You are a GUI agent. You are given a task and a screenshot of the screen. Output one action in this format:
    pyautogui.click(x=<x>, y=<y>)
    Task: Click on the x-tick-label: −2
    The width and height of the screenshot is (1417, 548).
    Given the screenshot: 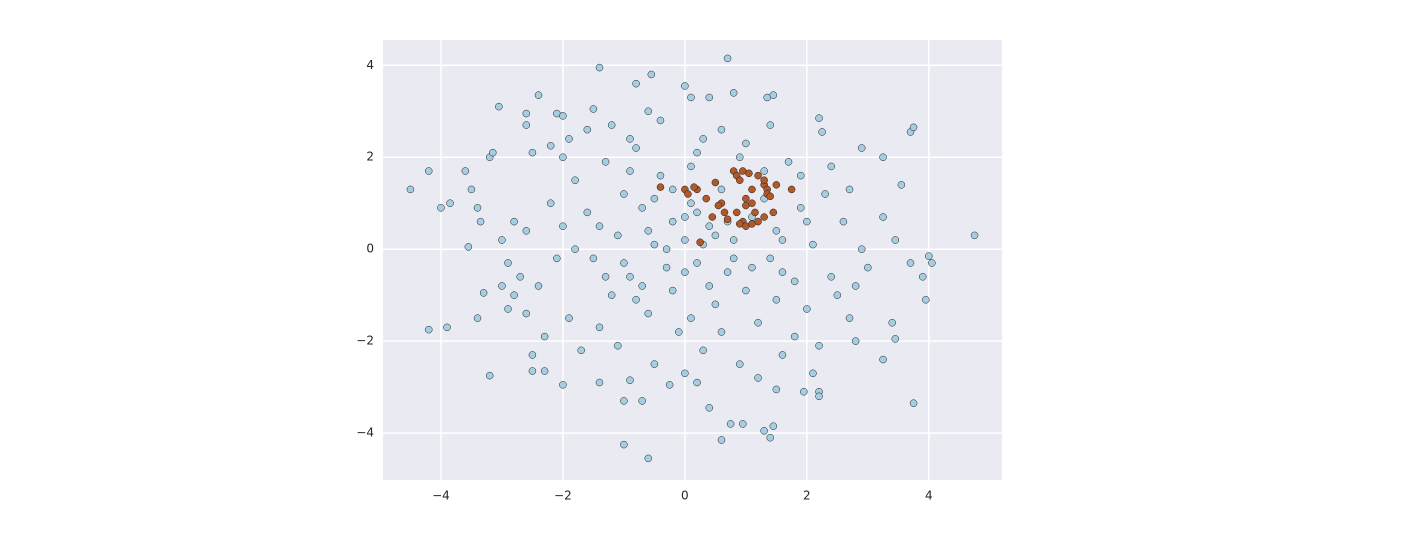 What is the action you would take?
    pyautogui.click(x=563, y=496)
    